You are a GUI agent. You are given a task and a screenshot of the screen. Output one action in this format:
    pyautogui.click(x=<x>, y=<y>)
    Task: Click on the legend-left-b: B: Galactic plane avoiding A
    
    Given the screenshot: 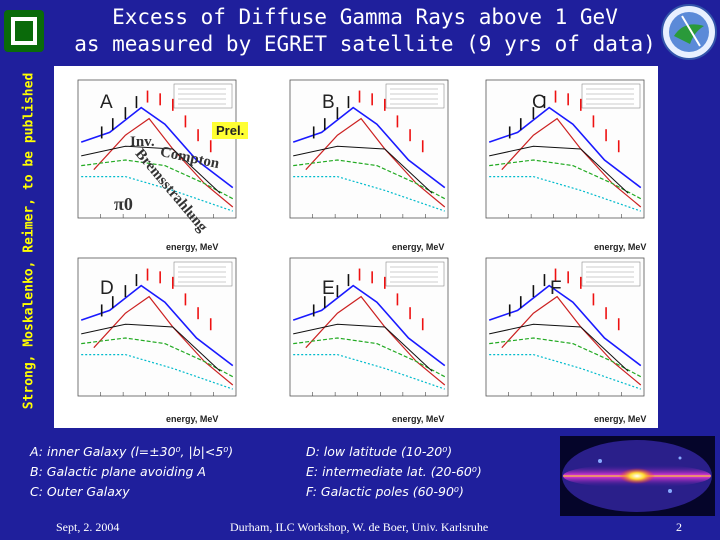 What is the action you would take?
    pyautogui.click(x=118, y=471)
    